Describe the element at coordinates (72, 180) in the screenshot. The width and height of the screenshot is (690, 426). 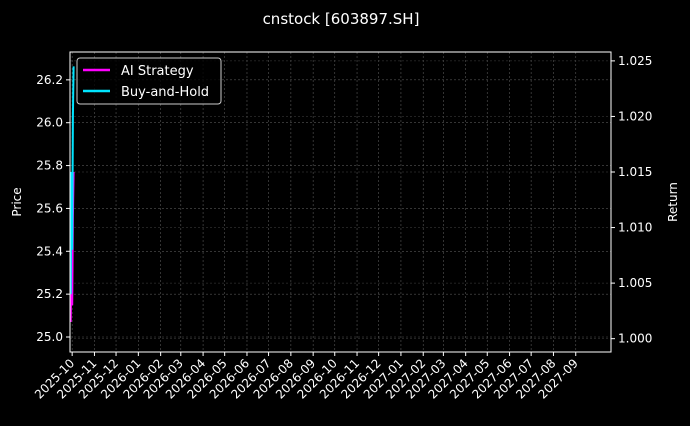
I see `series-line-buy-and-hold` at that location.